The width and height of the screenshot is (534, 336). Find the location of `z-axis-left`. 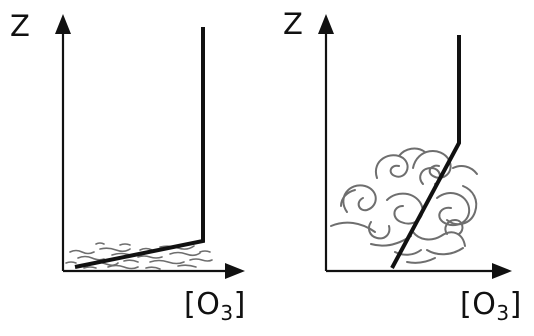

z-axis-left is located at coordinates (63, 142).